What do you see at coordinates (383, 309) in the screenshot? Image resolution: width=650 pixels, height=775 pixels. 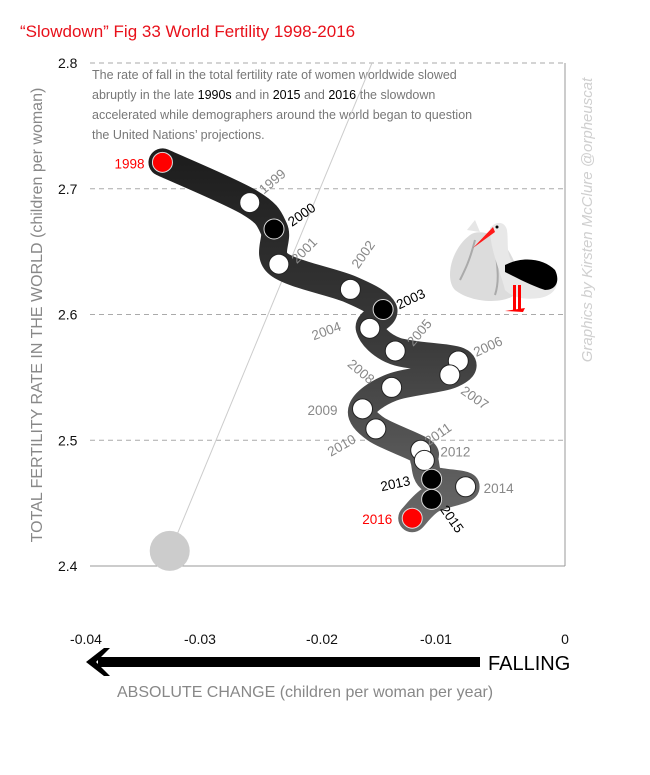 I see `point-2003` at bounding box center [383, 309].